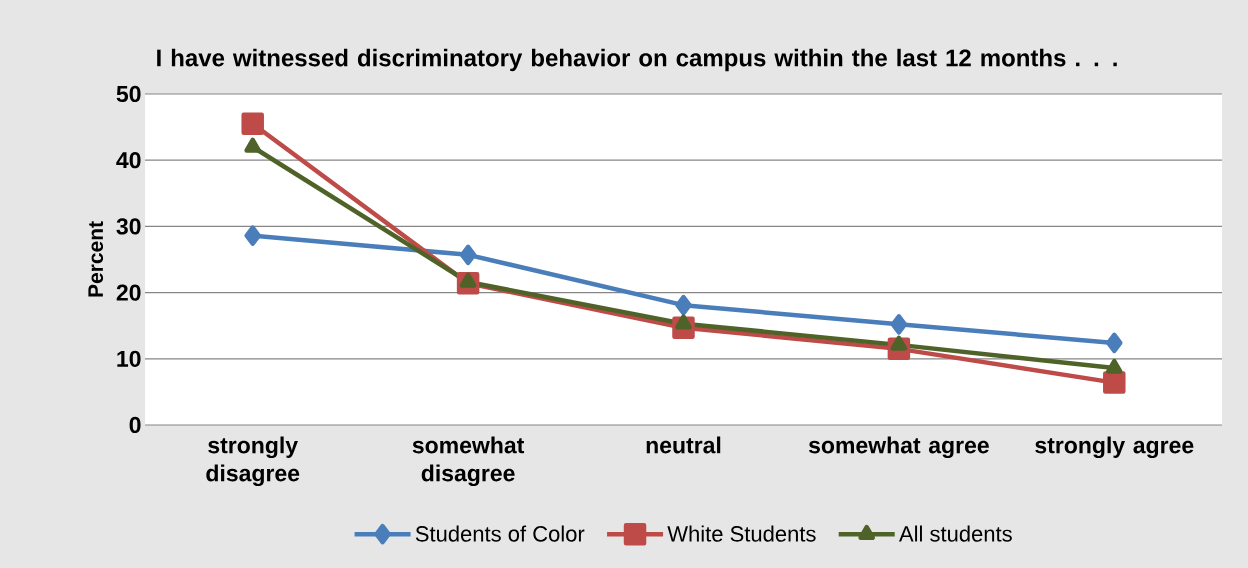  Describe the element at coordinates (468, 461) in the screenshot. I see `x-tick-label: somewhat disagree` at that location.